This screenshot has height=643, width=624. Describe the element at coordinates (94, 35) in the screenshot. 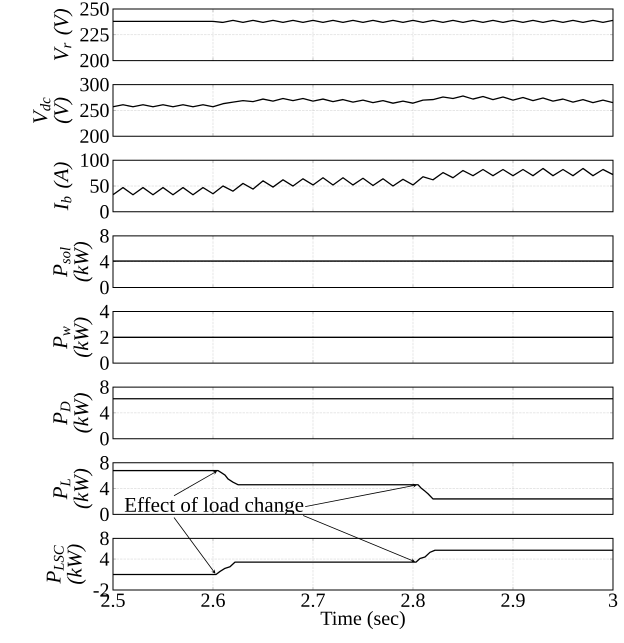

I see `y-tick-label: 225` at that location.